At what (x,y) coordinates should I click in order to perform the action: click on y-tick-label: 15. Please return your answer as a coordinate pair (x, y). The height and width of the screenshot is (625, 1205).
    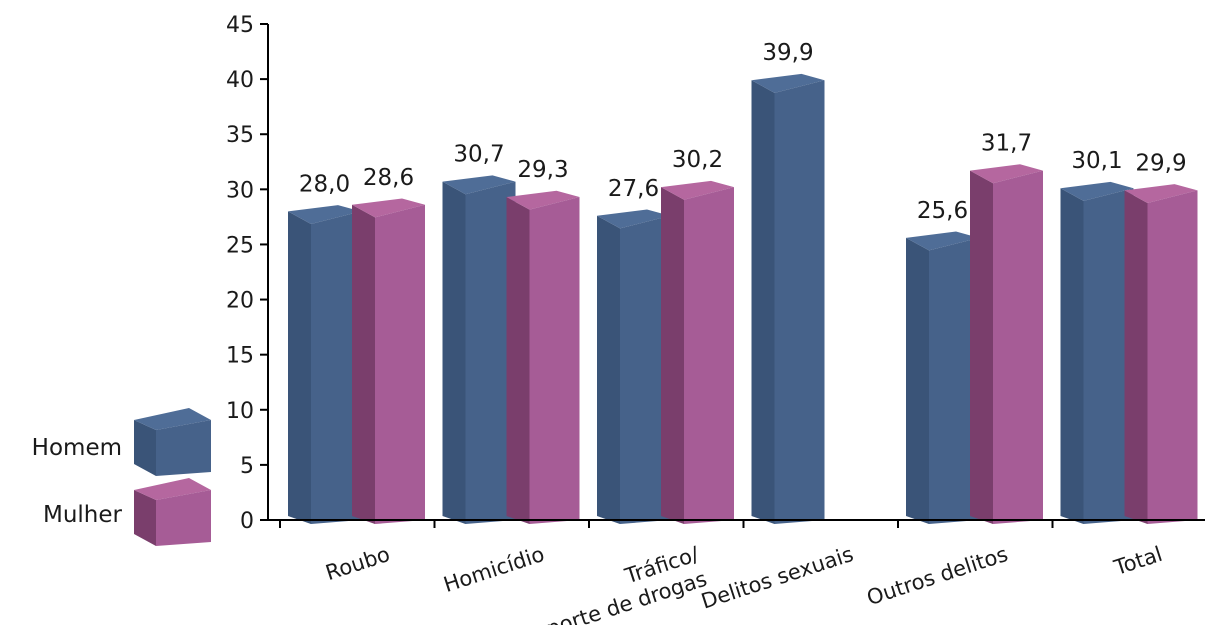
    Looking at the image, I should click on (240, 356).